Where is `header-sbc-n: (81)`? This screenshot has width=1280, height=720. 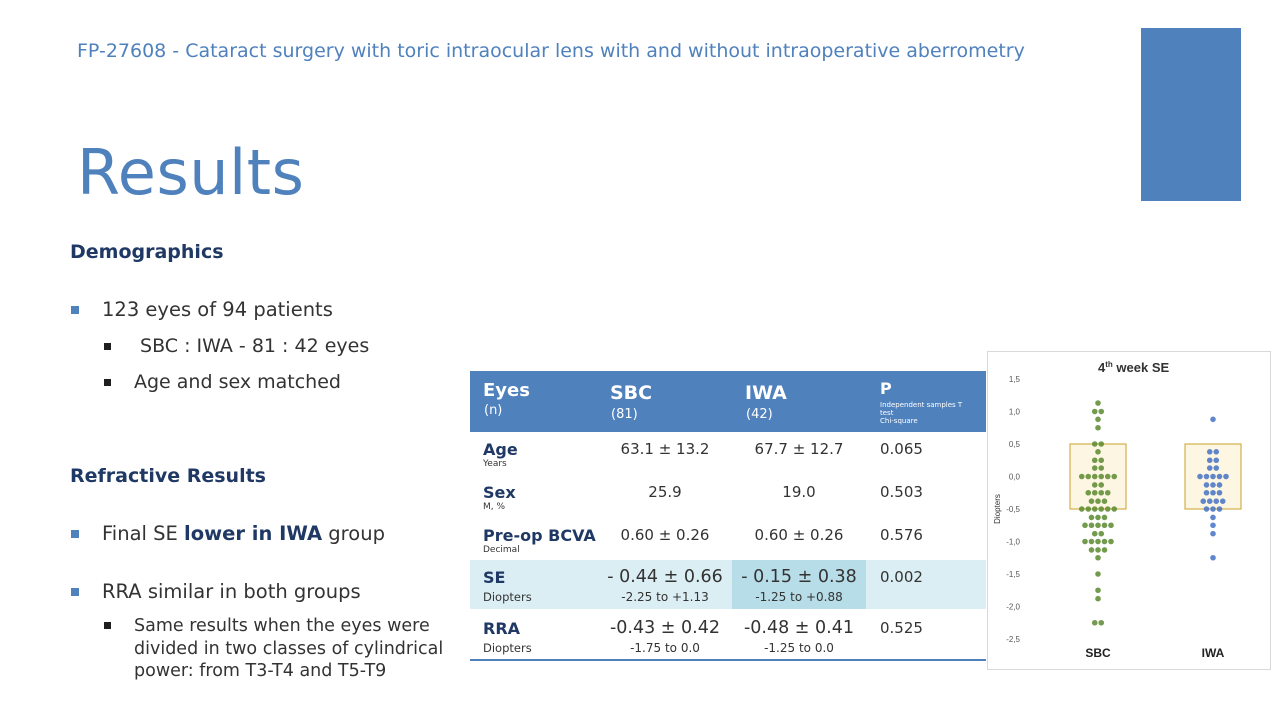 header-sbc-n: (81) is located at coordinates (624, 414).